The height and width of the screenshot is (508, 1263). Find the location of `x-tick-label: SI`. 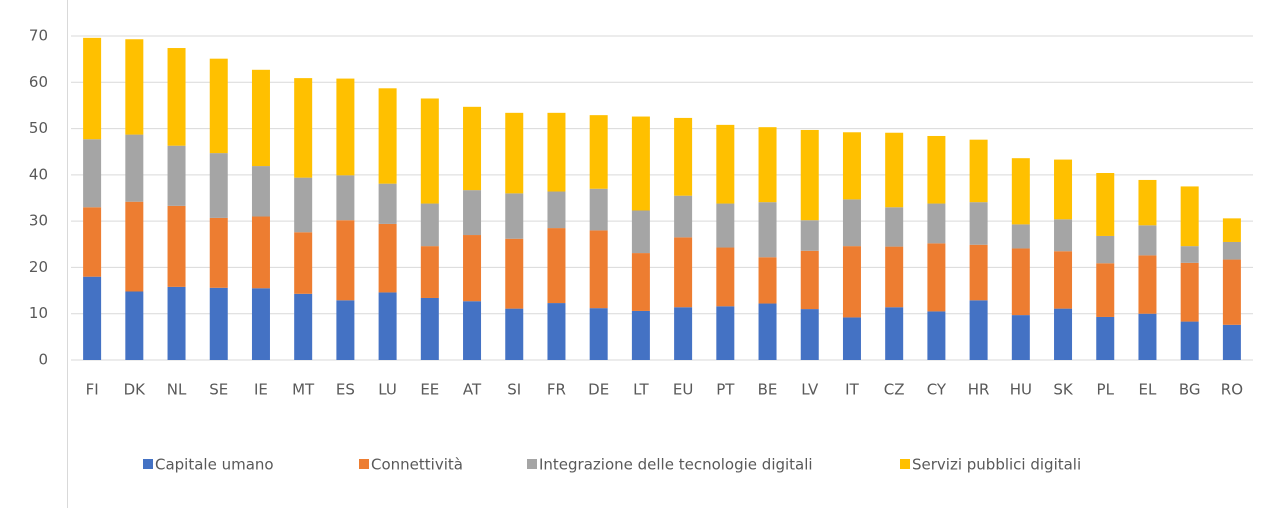

x-tick-label: SI is located at coordinates (514, 390).